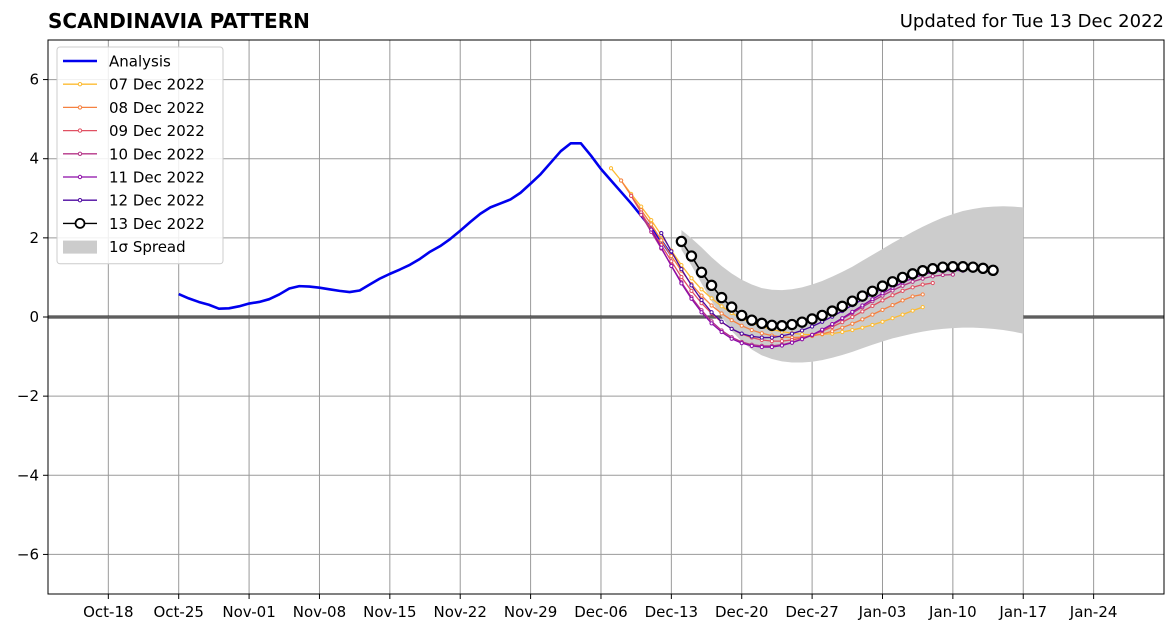 The height and width of the screenshot is (633, 1176). Describe the element at coordinates (157, 154) in the screenshot. I see `legend-label: 10 Dec 2022` at that location.